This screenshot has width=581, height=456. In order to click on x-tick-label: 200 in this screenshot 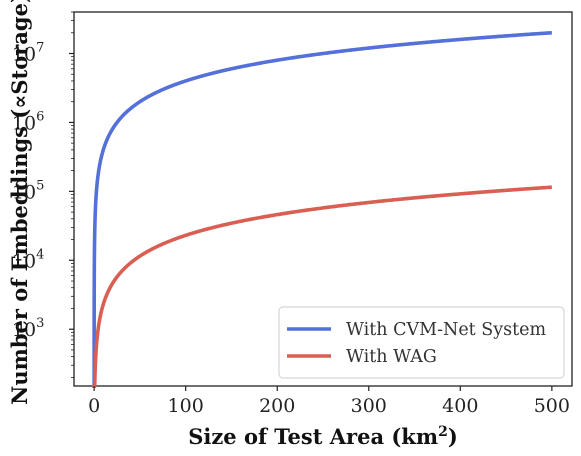, I will do `click(277, 406)`.